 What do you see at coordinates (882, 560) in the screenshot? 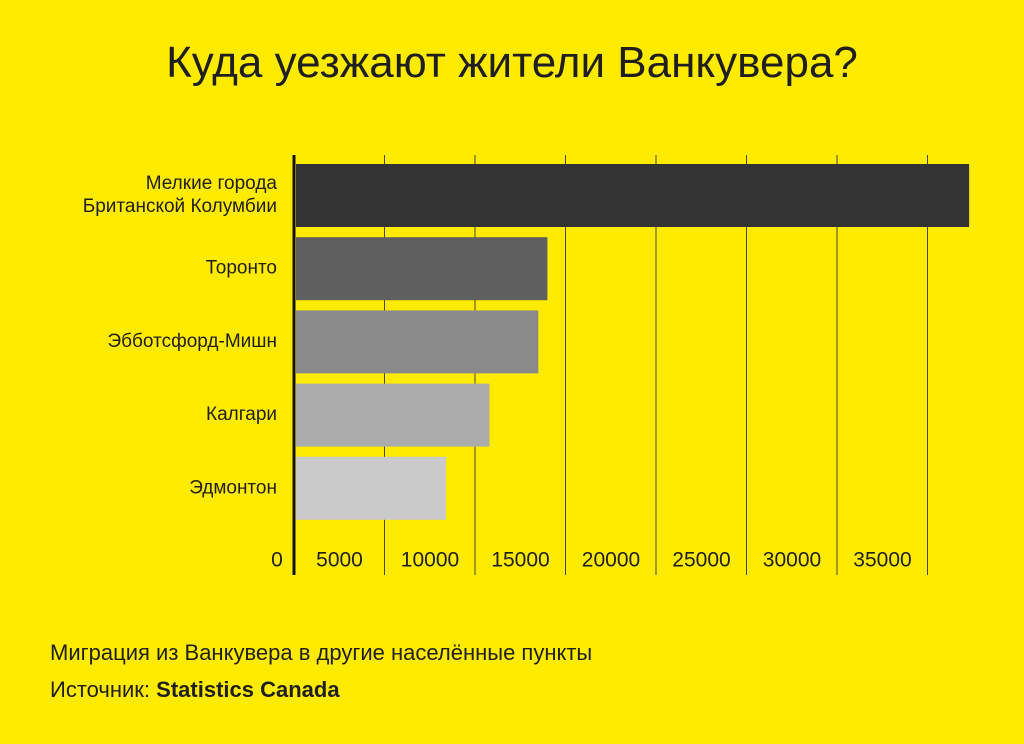
I see `x-tick-label: 35000` at bounding box center [882, 560].